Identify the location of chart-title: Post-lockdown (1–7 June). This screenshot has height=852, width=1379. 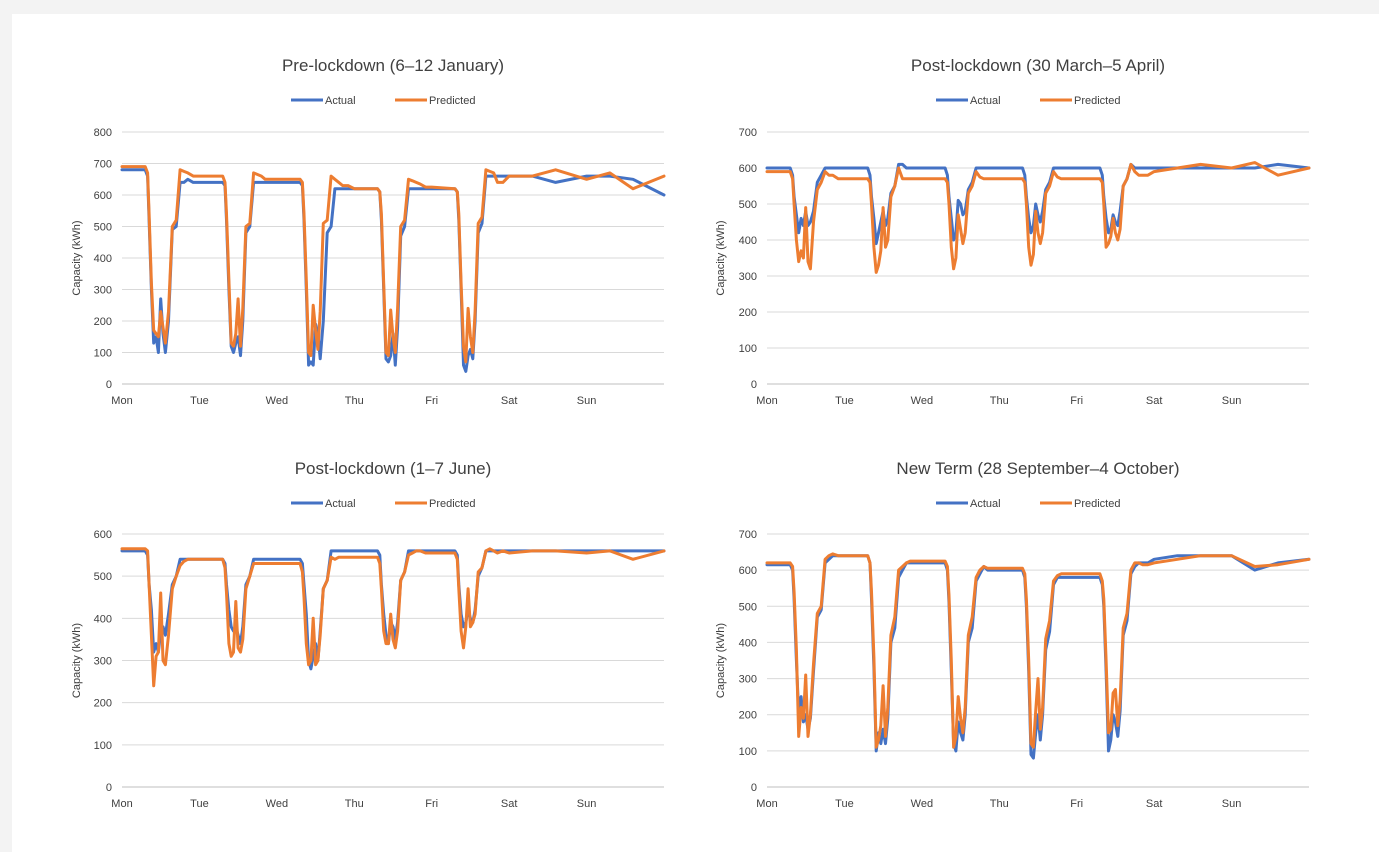
(393, 468).